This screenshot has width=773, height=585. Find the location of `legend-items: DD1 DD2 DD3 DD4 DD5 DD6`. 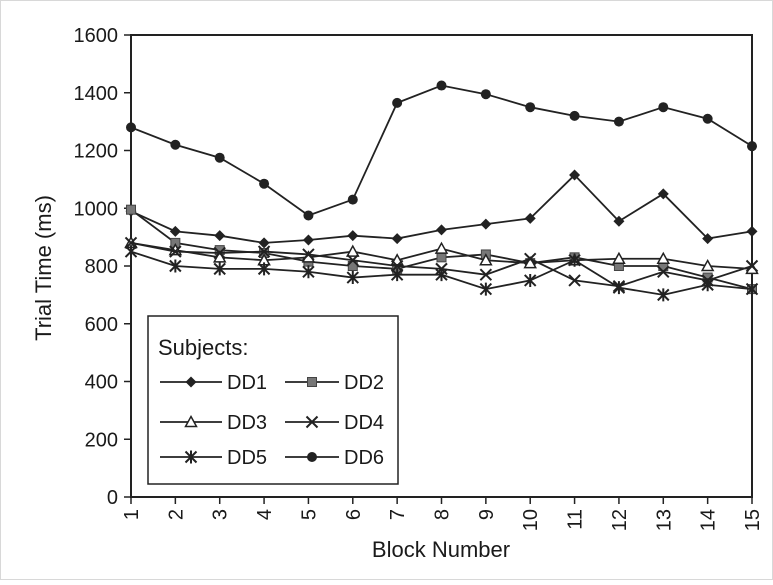

legend-items: DD1 DD2 DD3 DD4 DD5 DD6 is located at coordinates (272, 420).